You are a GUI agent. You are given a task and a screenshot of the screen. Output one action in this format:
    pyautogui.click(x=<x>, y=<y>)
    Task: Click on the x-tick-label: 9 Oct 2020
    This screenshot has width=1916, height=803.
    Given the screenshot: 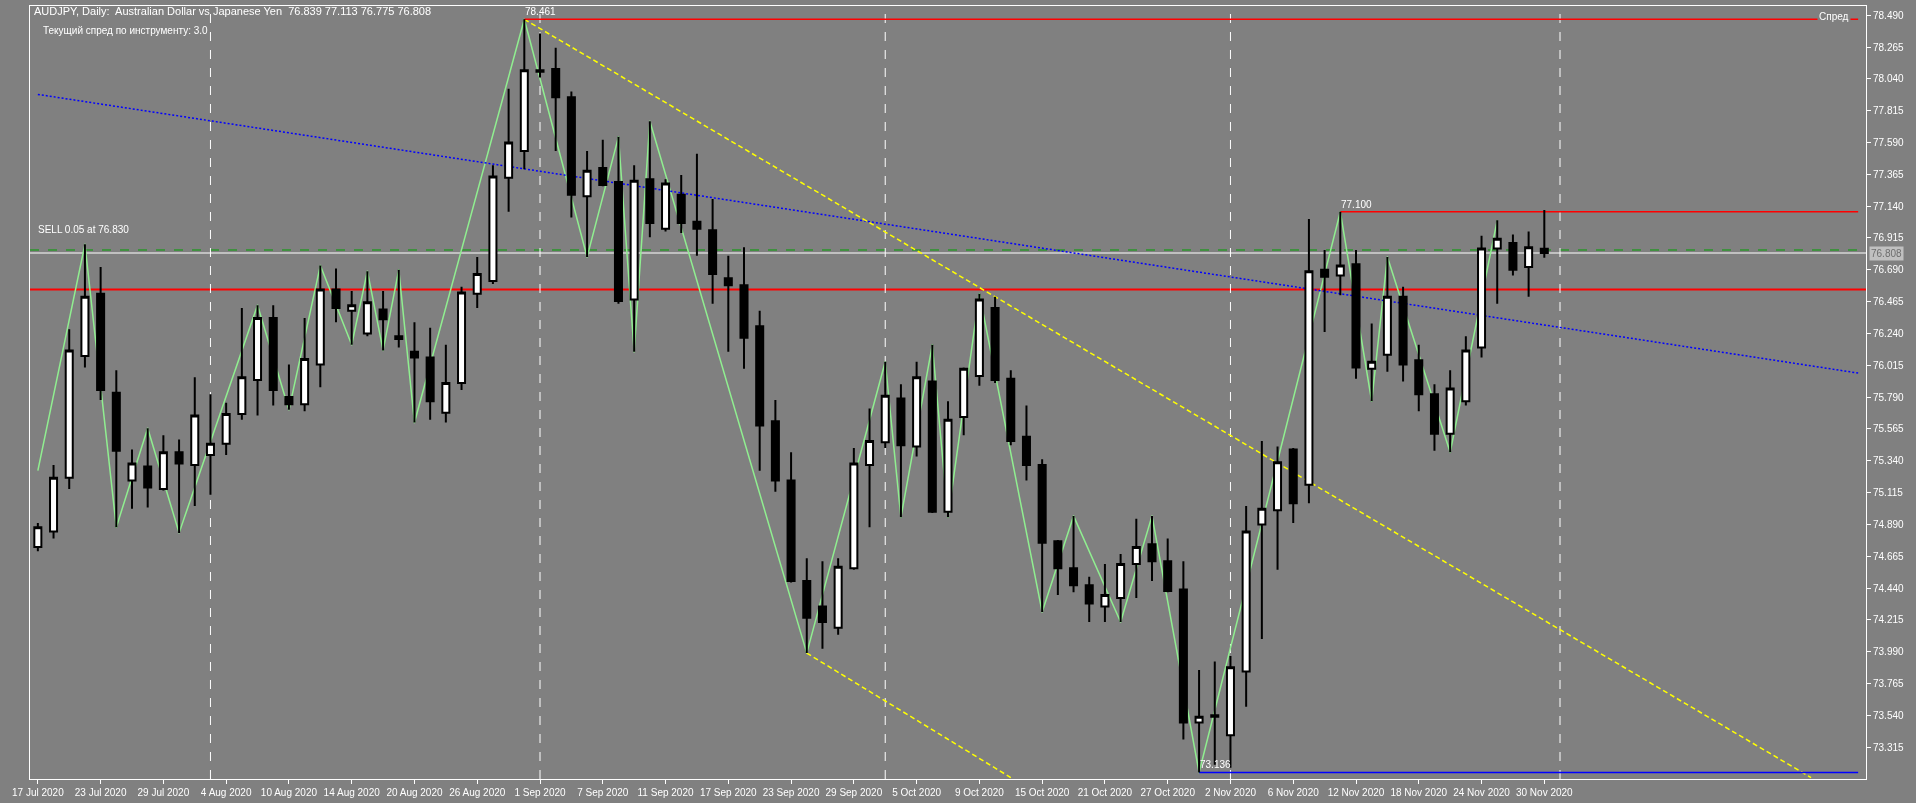 What is the action you would take?
    pyautogui.click(x=979, y=792)
    